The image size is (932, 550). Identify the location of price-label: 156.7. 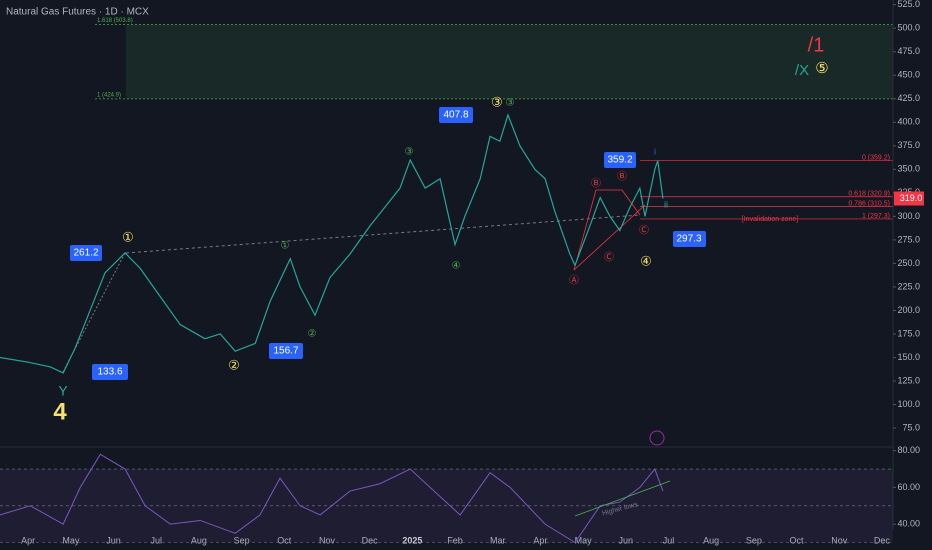
(285, 351).